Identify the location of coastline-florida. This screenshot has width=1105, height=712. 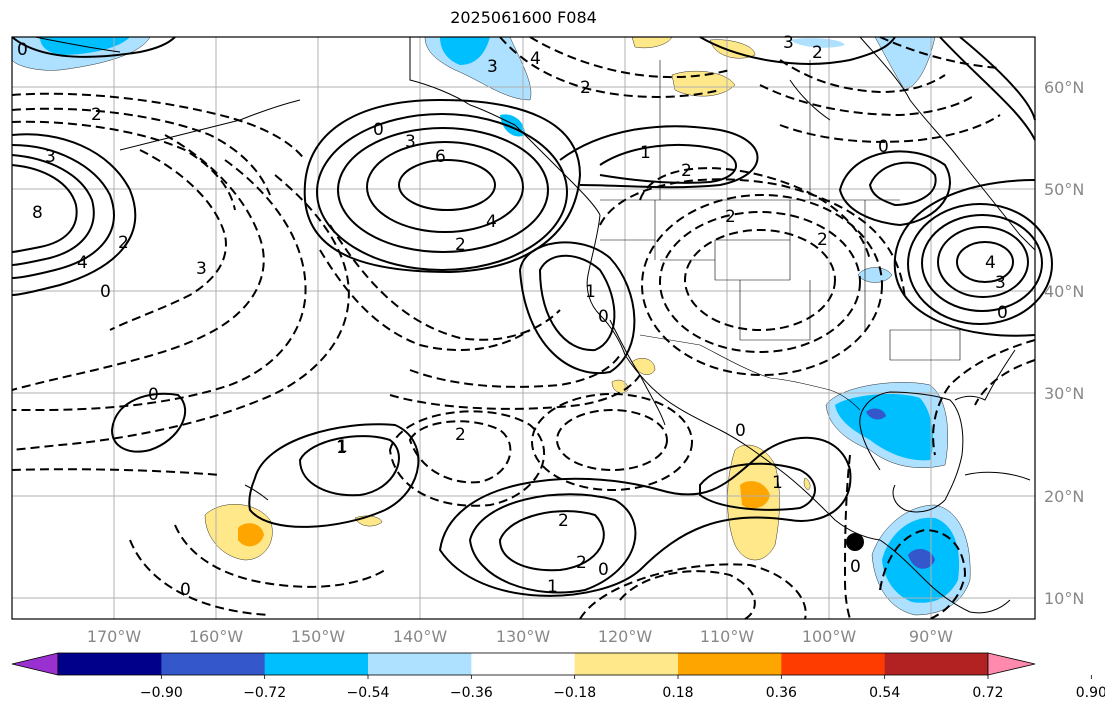
(985, 375).